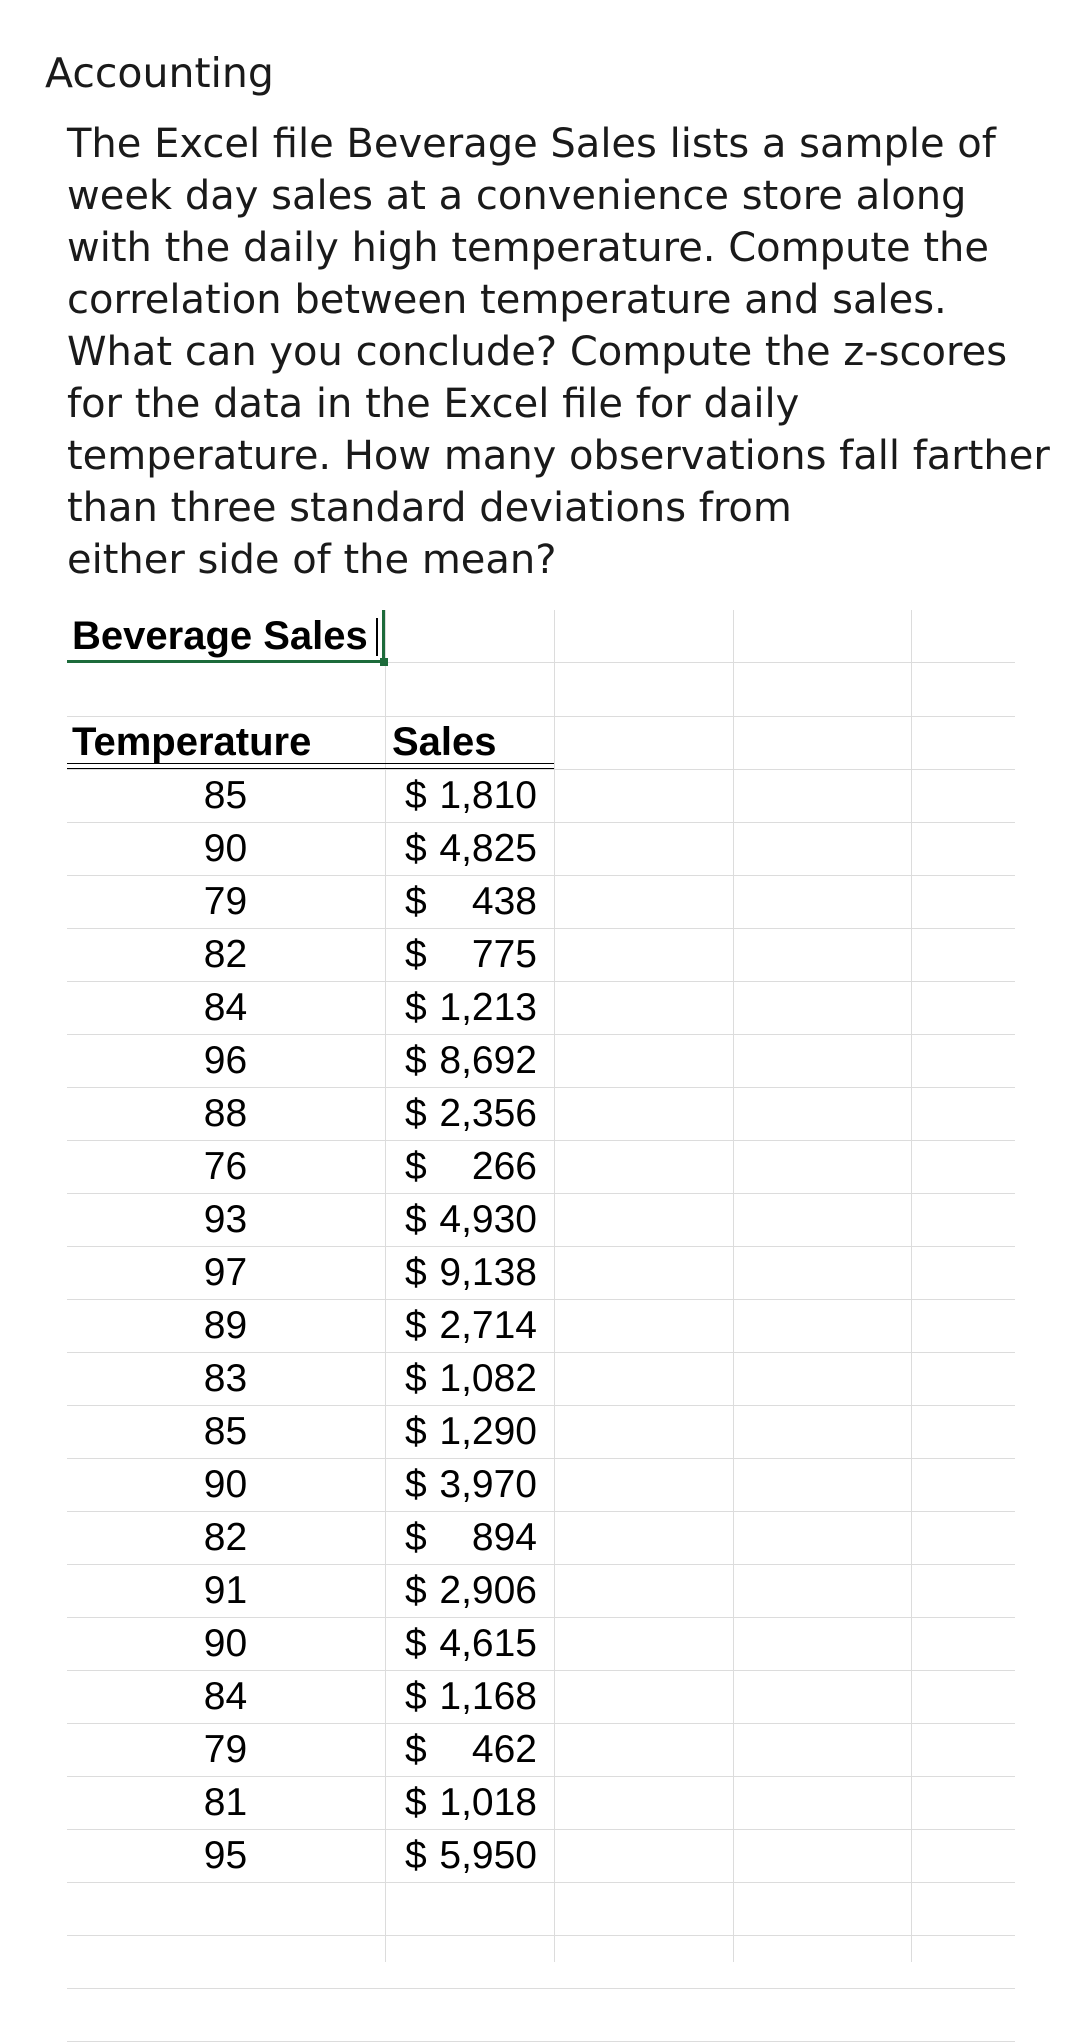  What do you see at coordinates (488, 848) in the screenshot?
I see `sales-cell: 4,825` at bounding box center [488, 848].